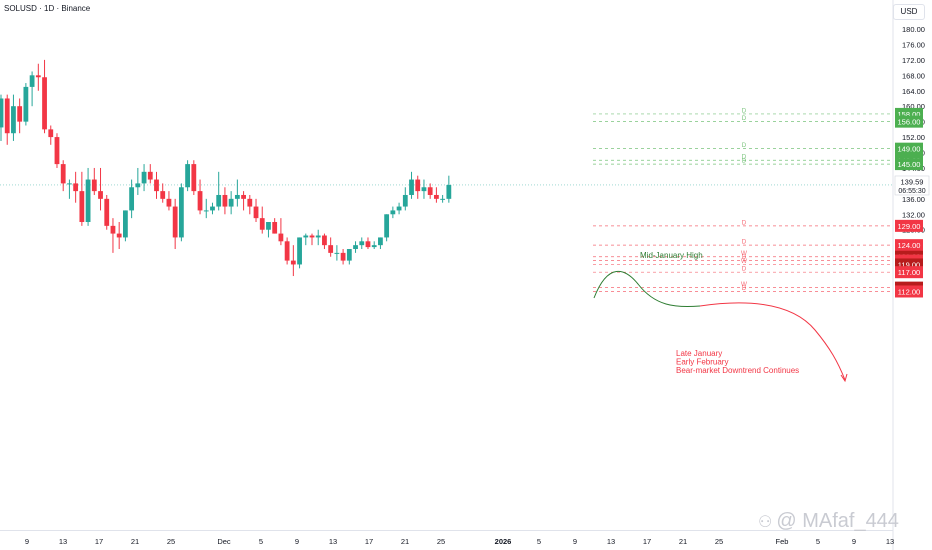 The height and width of the screenshot is (550, 932). Describe the element at coordinates (913, 29) in the screenshot. I see `y-tick-label: 180.00` at that location.